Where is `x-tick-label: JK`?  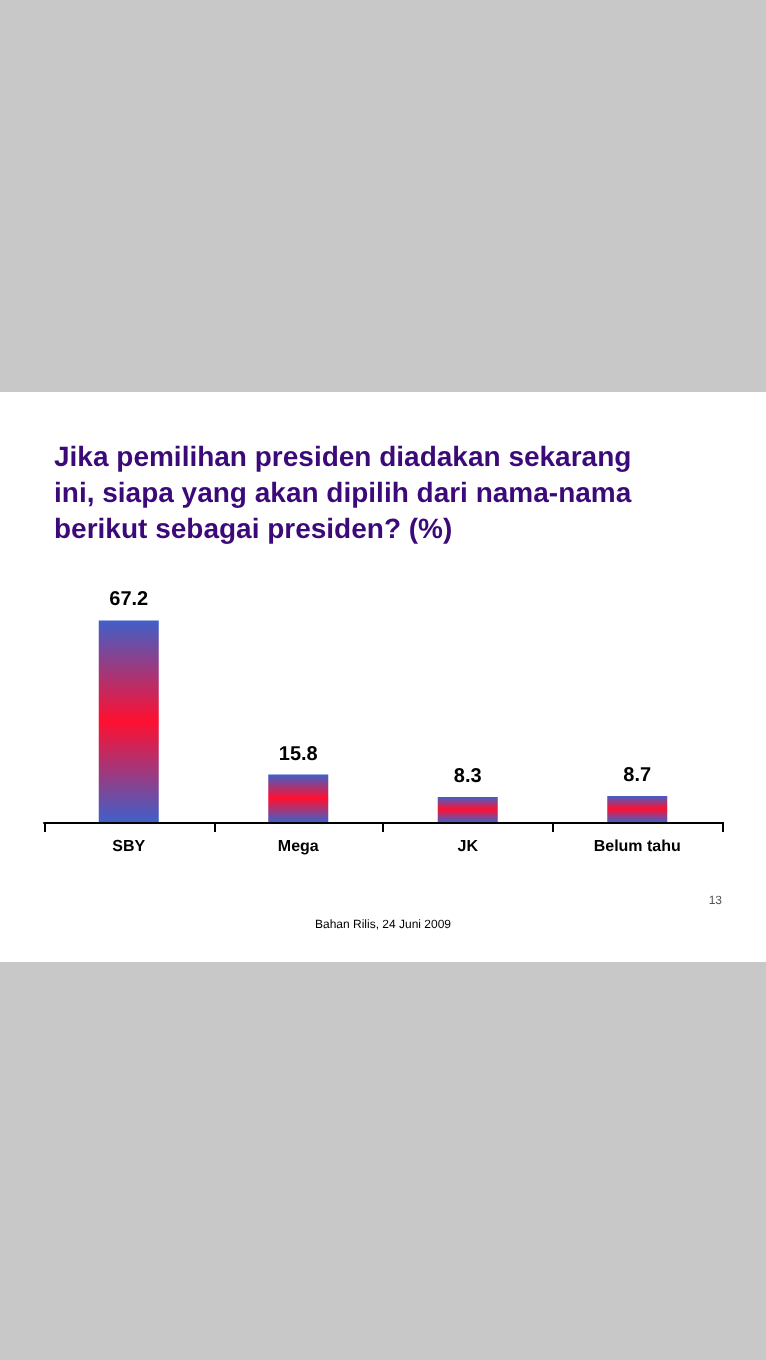
x-tick-label: JK is located at coordinates (468, 846).